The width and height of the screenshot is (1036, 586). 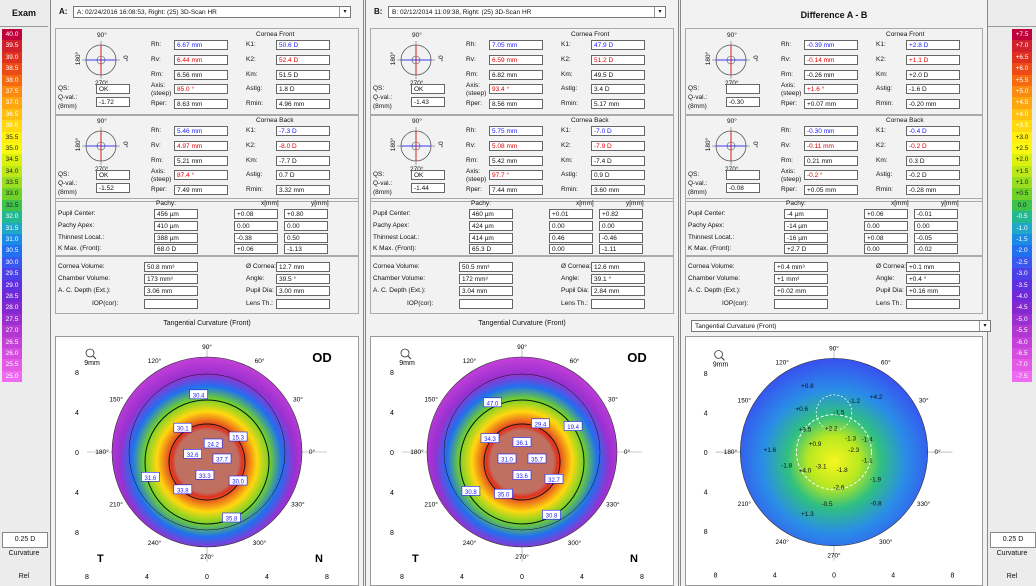 What do you see at coordinates (875, 479) in the screenshot?
I see `map-value: -1.9` at bounding box center [875, 479].